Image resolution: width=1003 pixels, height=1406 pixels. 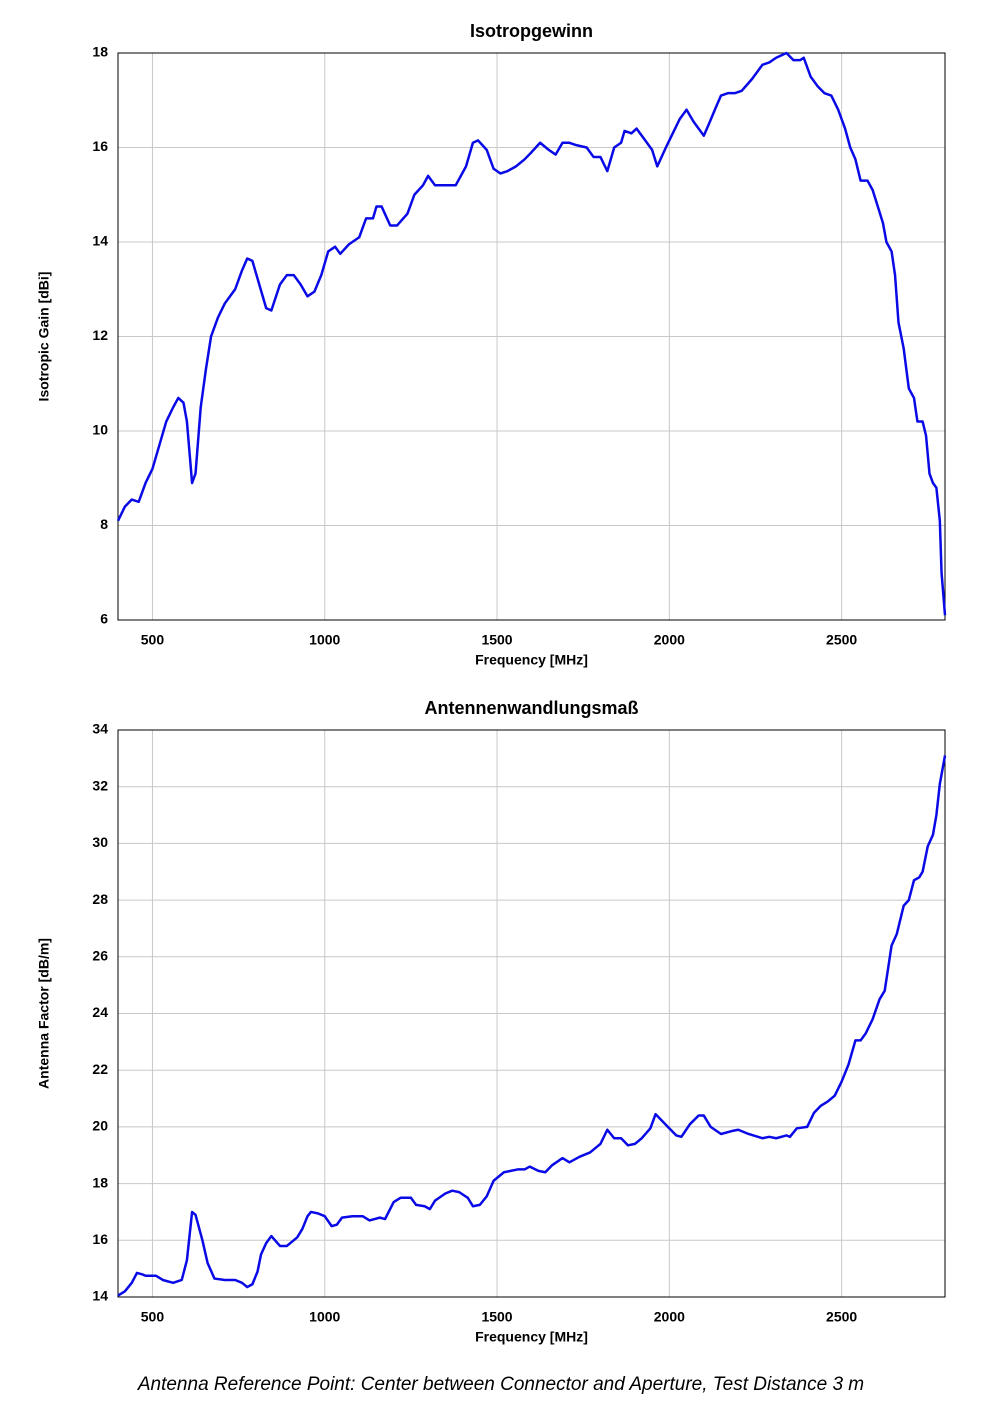 I want to click on y-tick-label: 10, so click(x=100, y=430).